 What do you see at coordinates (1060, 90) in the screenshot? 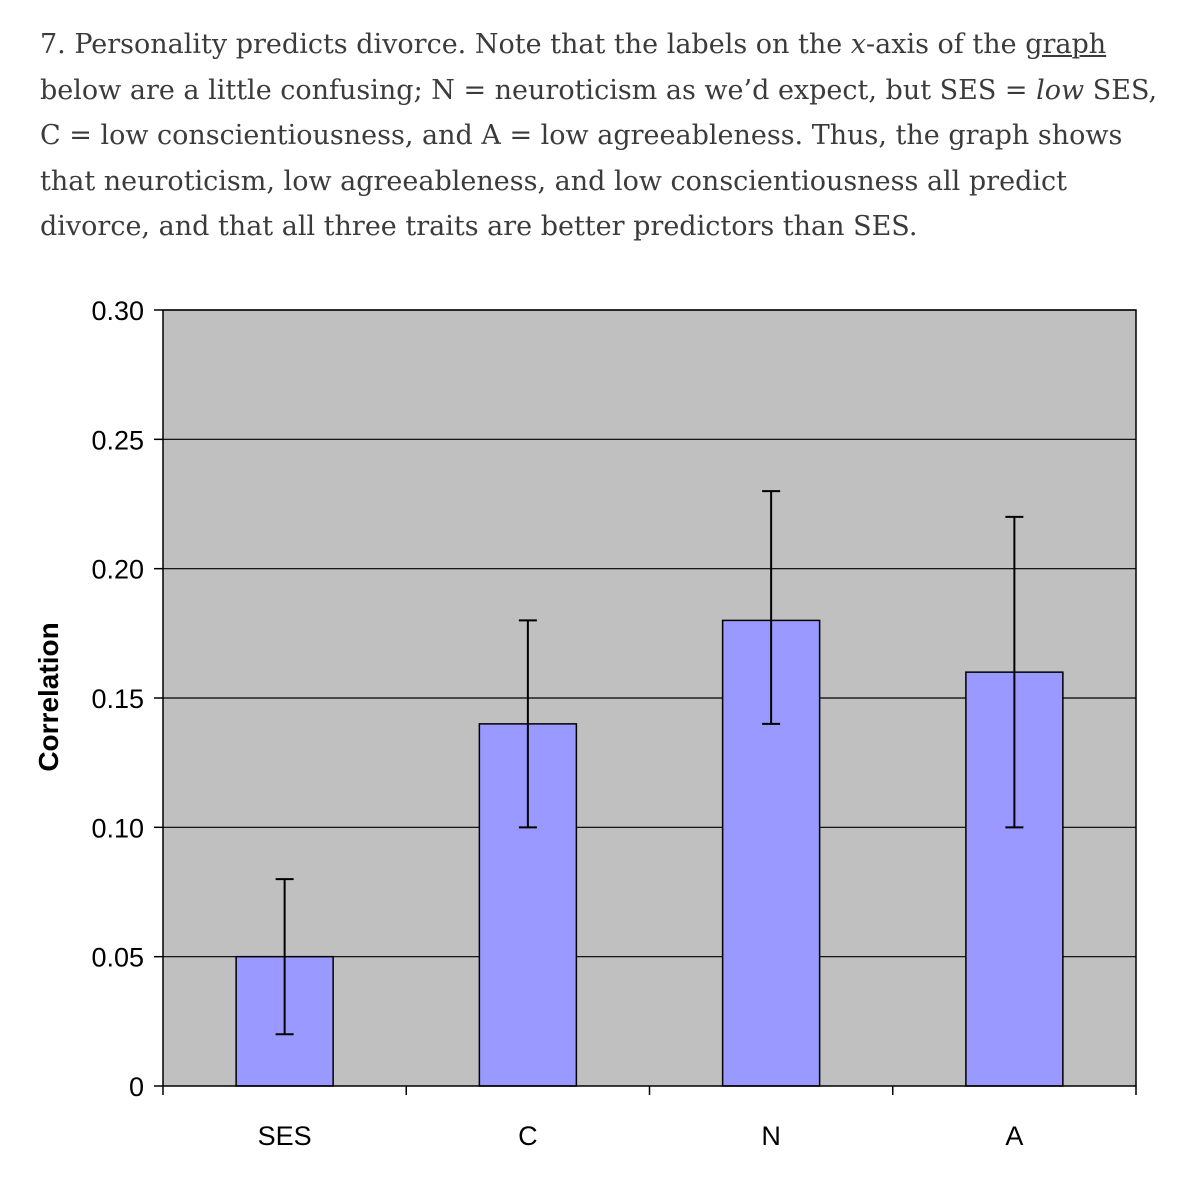
I see `caption-low-italic: low` at bounding box center [1060, 90].